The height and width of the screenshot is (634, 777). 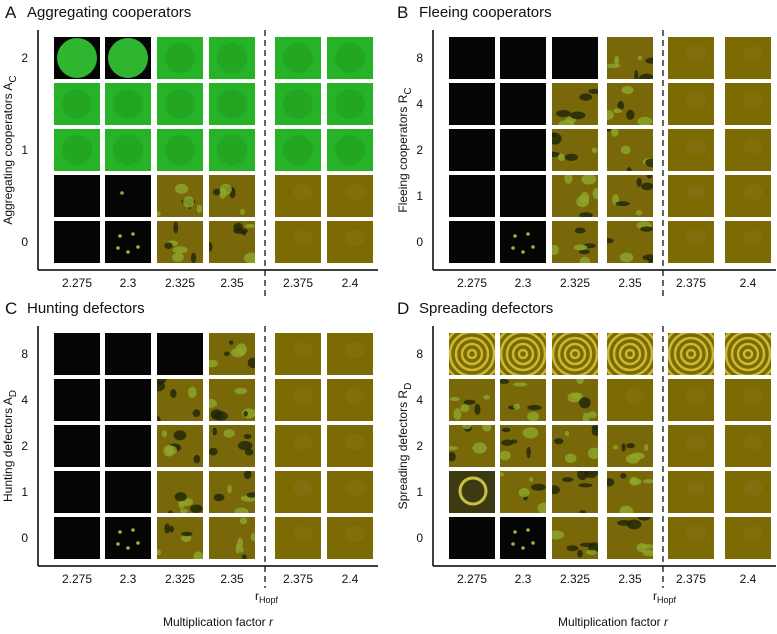 I want to click on hopf-label-sub: Hopf, so click(x=667, y=600).